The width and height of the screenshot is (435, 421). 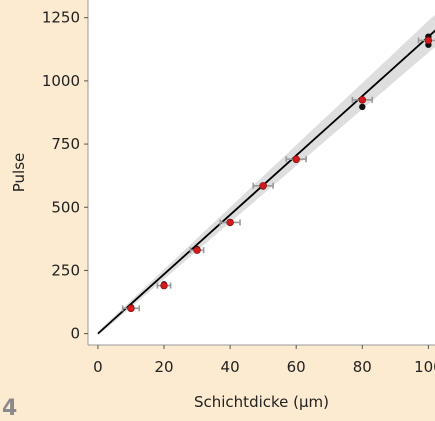 What do you see at coordinates (362, 107) in the screenshot?
I see `black-point` at bounding box center [362, 107].